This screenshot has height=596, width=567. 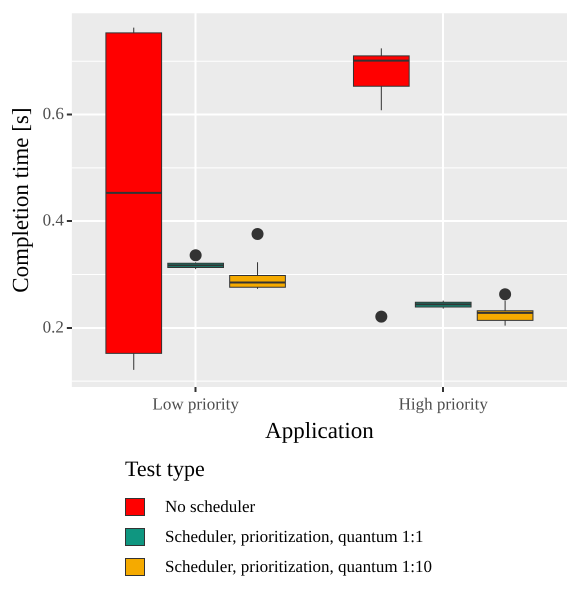 I want to click on x-axis-title: Application, so click(x=319, y=431).